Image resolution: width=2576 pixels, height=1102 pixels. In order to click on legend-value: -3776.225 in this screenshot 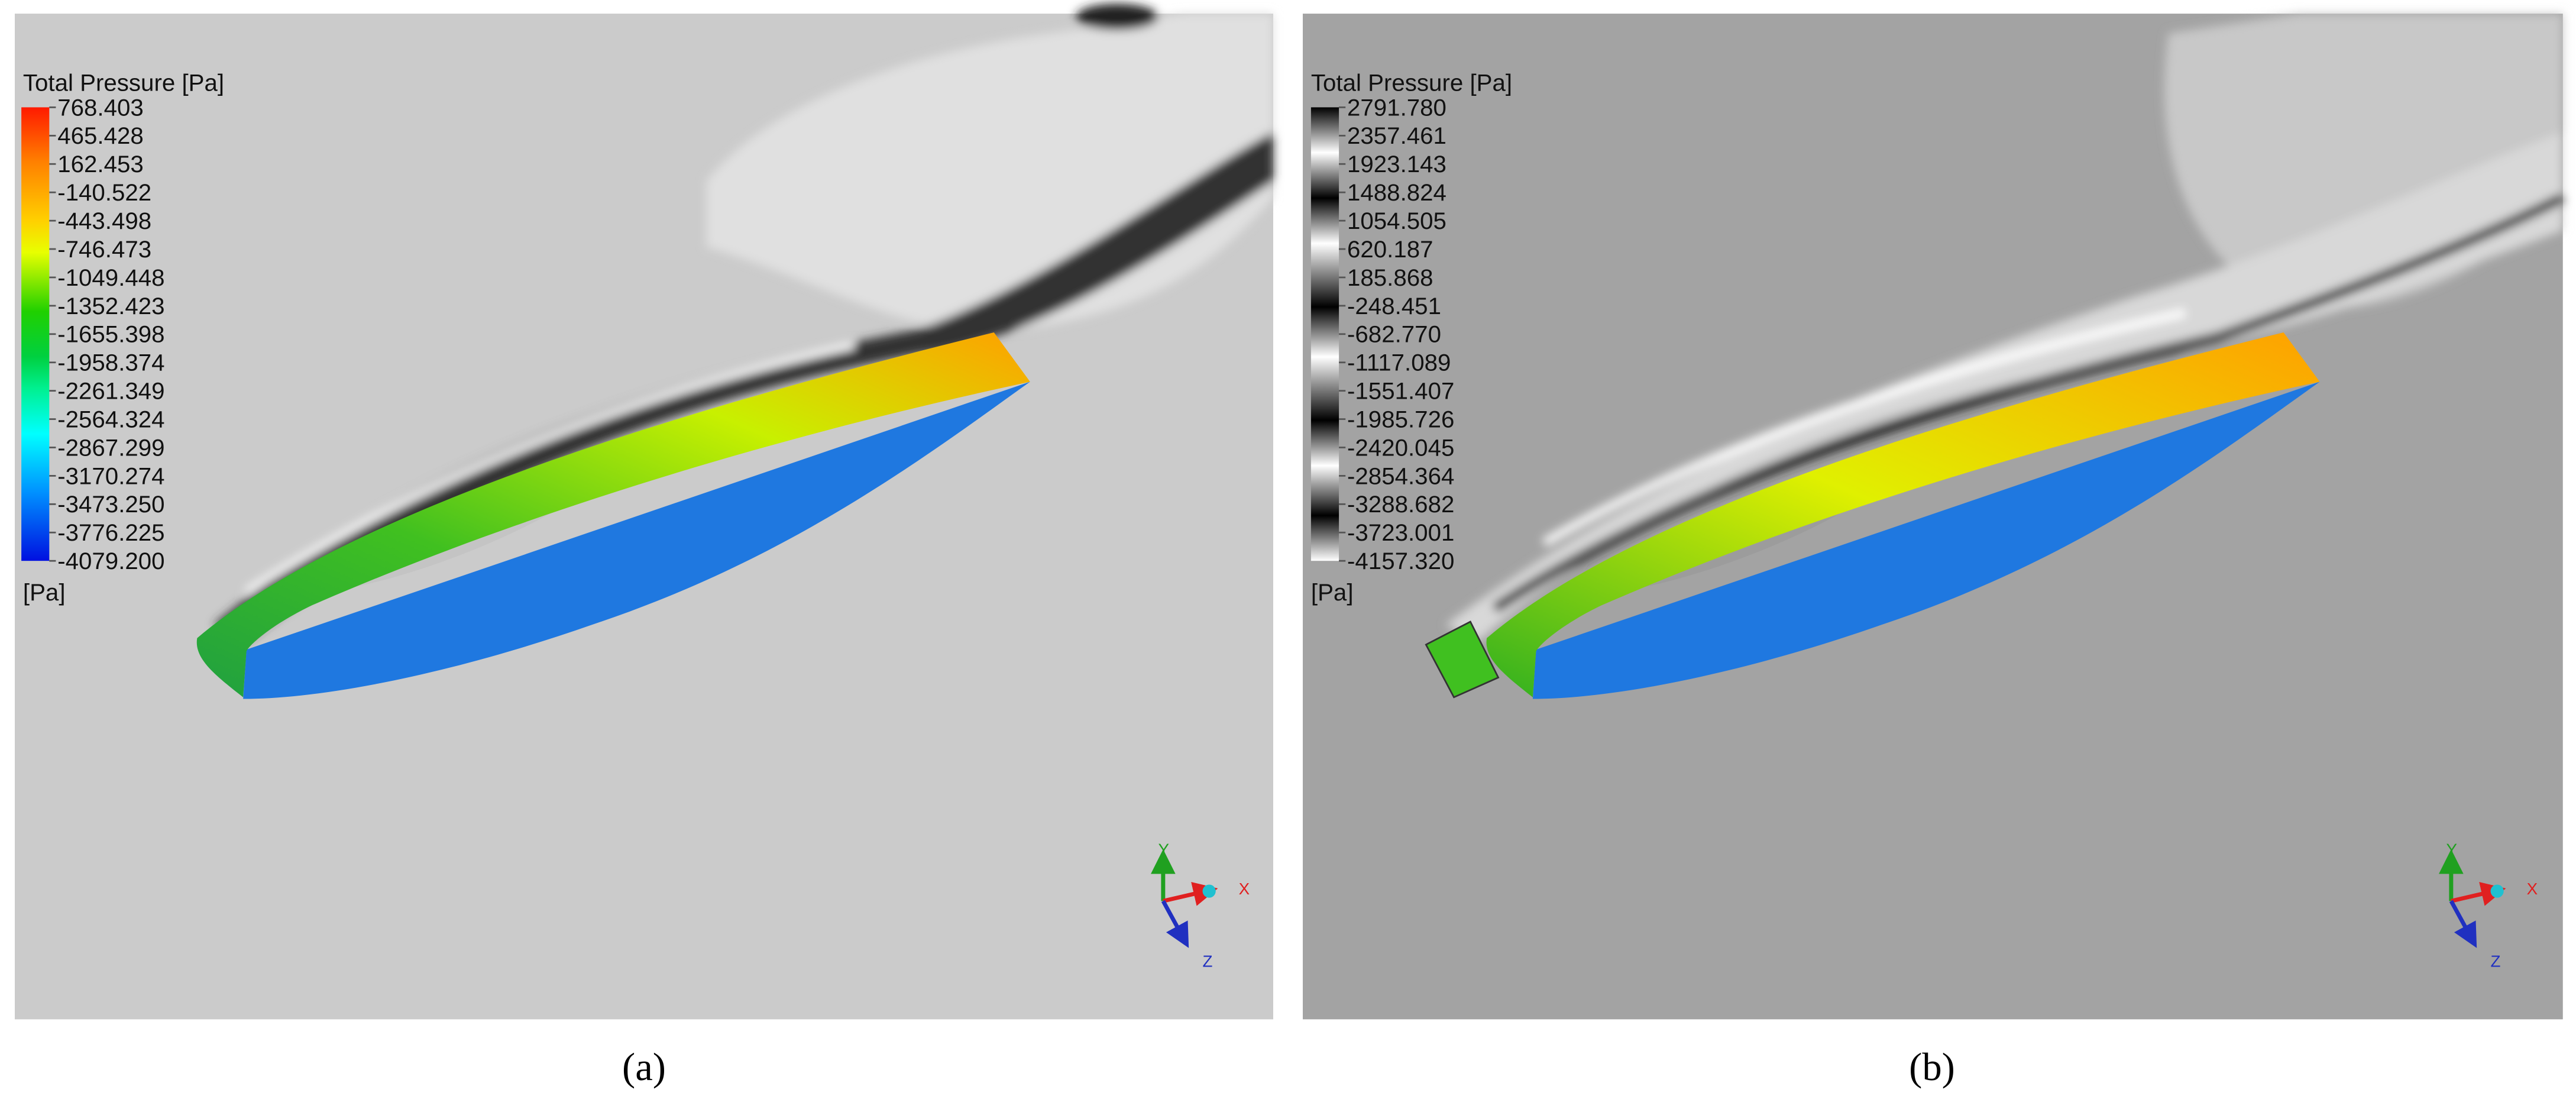, I will do `click(111, 532)`.